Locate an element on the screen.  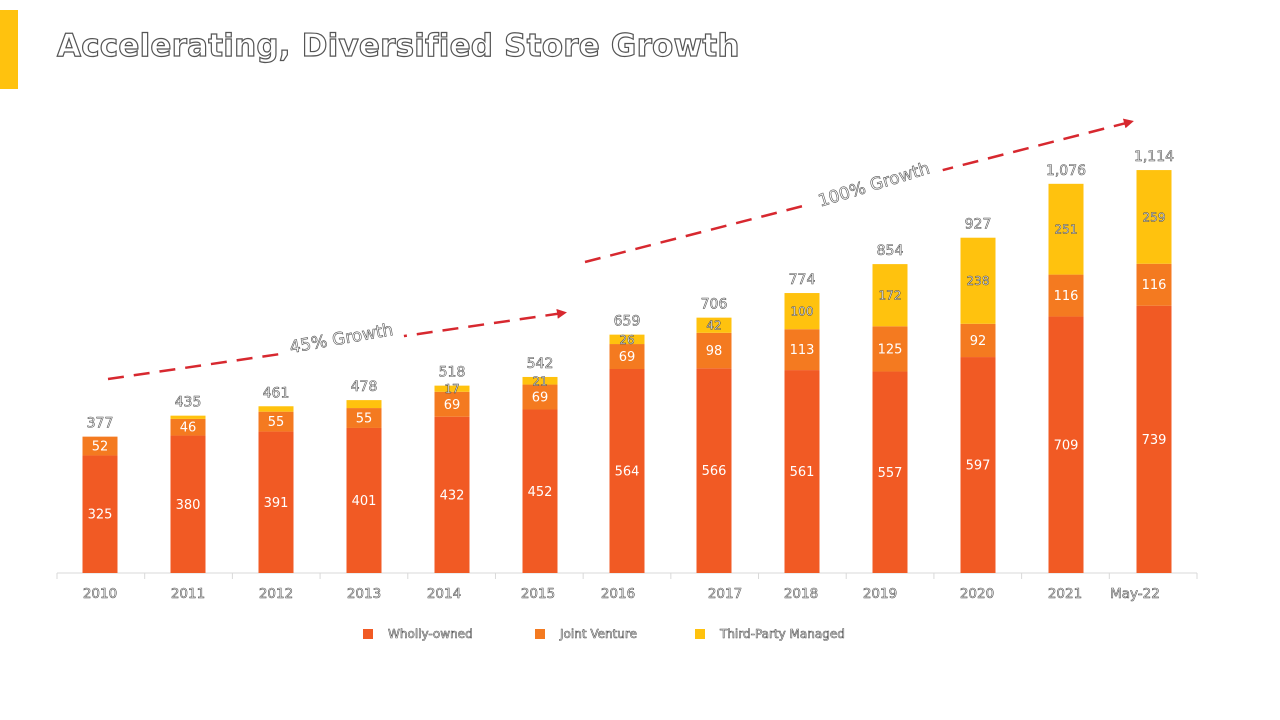
growth-arrow is located at coordinates (859, 191).